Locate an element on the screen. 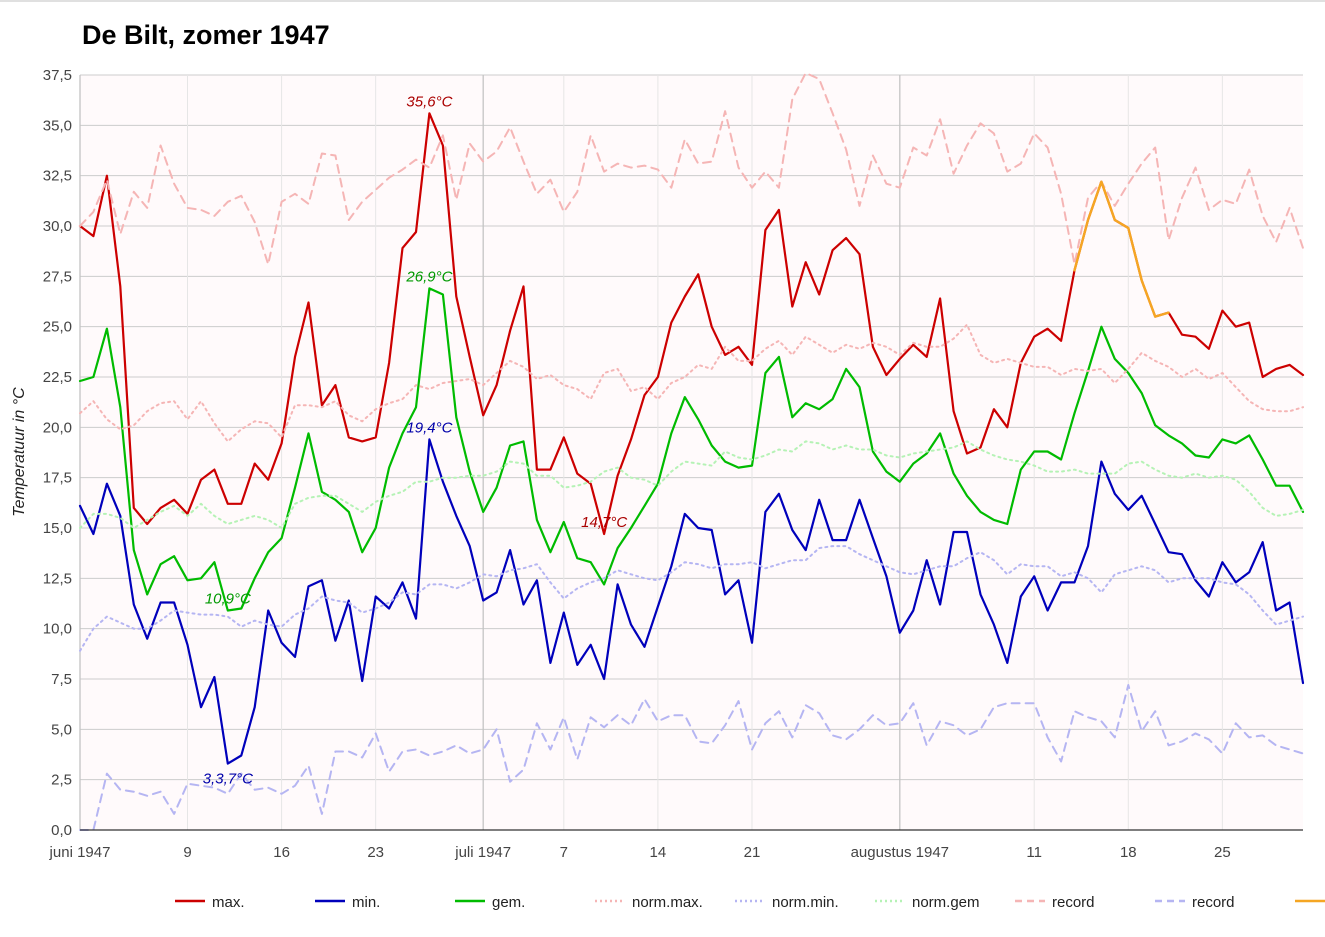 Image resolution: width=1325 pixels, height=937 pixels. y-tick-label: 37,5 is located at coordinates (57, 75).